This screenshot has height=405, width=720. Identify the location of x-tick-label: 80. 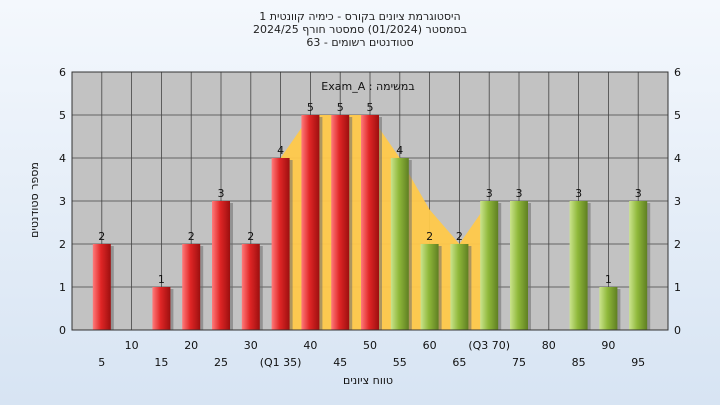
(549, 345).